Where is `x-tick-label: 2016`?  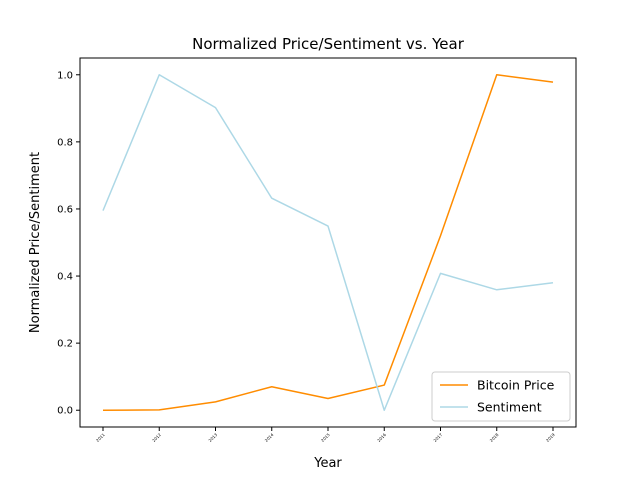 x-tick-label: 2016 is located at coordinates (381, 437).